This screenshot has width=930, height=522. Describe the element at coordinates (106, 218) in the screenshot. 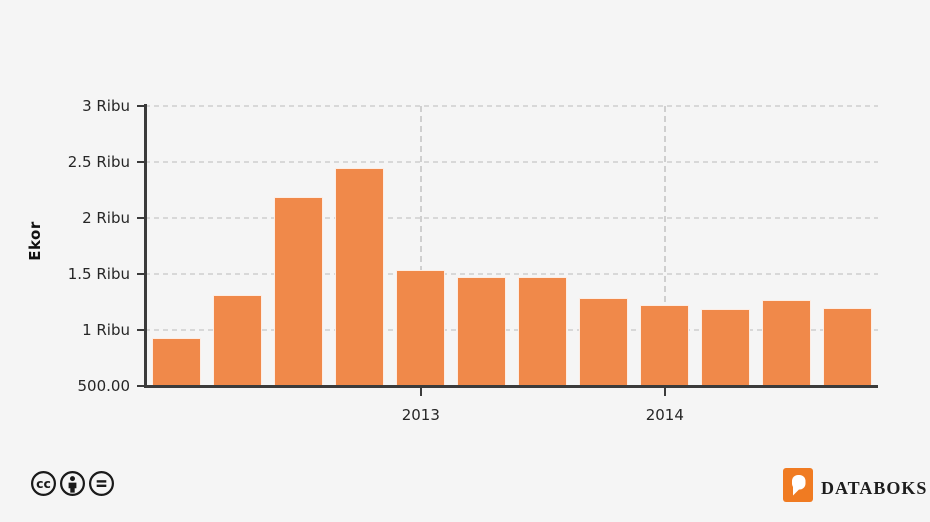

I see `y-axis-tick-label: 2 Ribu` at that location.